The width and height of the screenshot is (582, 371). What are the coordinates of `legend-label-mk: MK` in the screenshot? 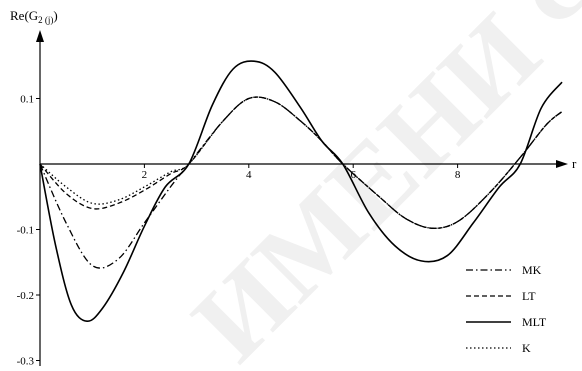 It's located at (532, 270).